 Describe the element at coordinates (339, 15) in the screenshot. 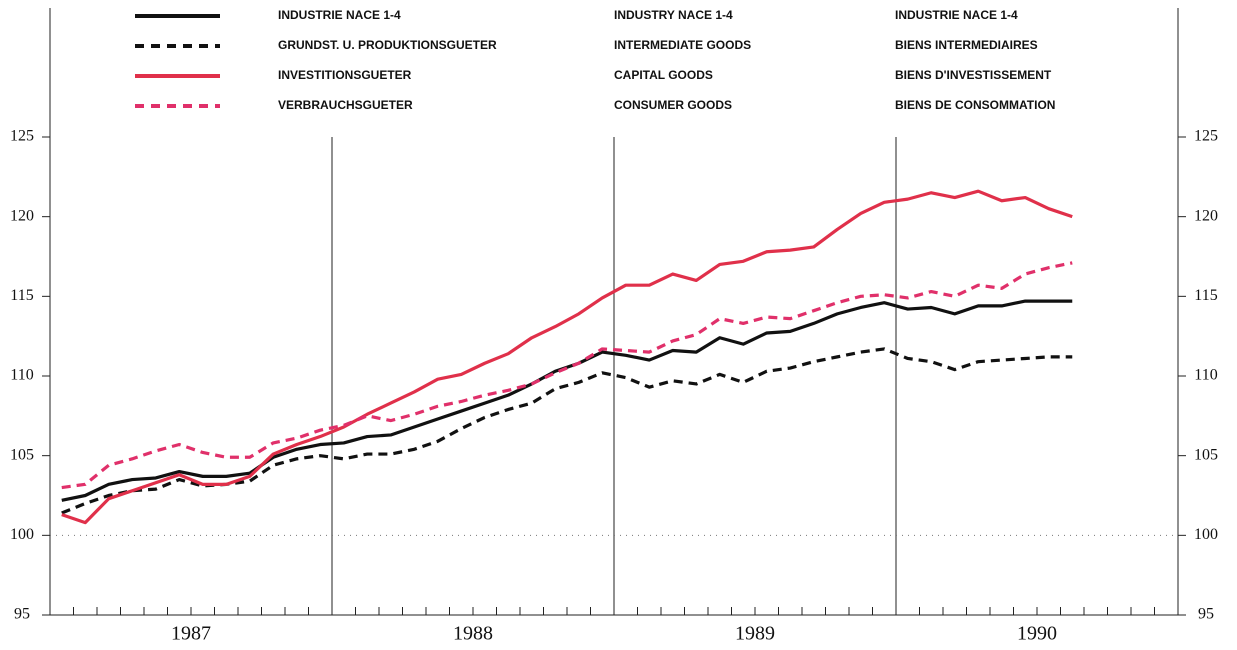

I see `legend-label: INDUSTRIE NACE 1-4` at that location.